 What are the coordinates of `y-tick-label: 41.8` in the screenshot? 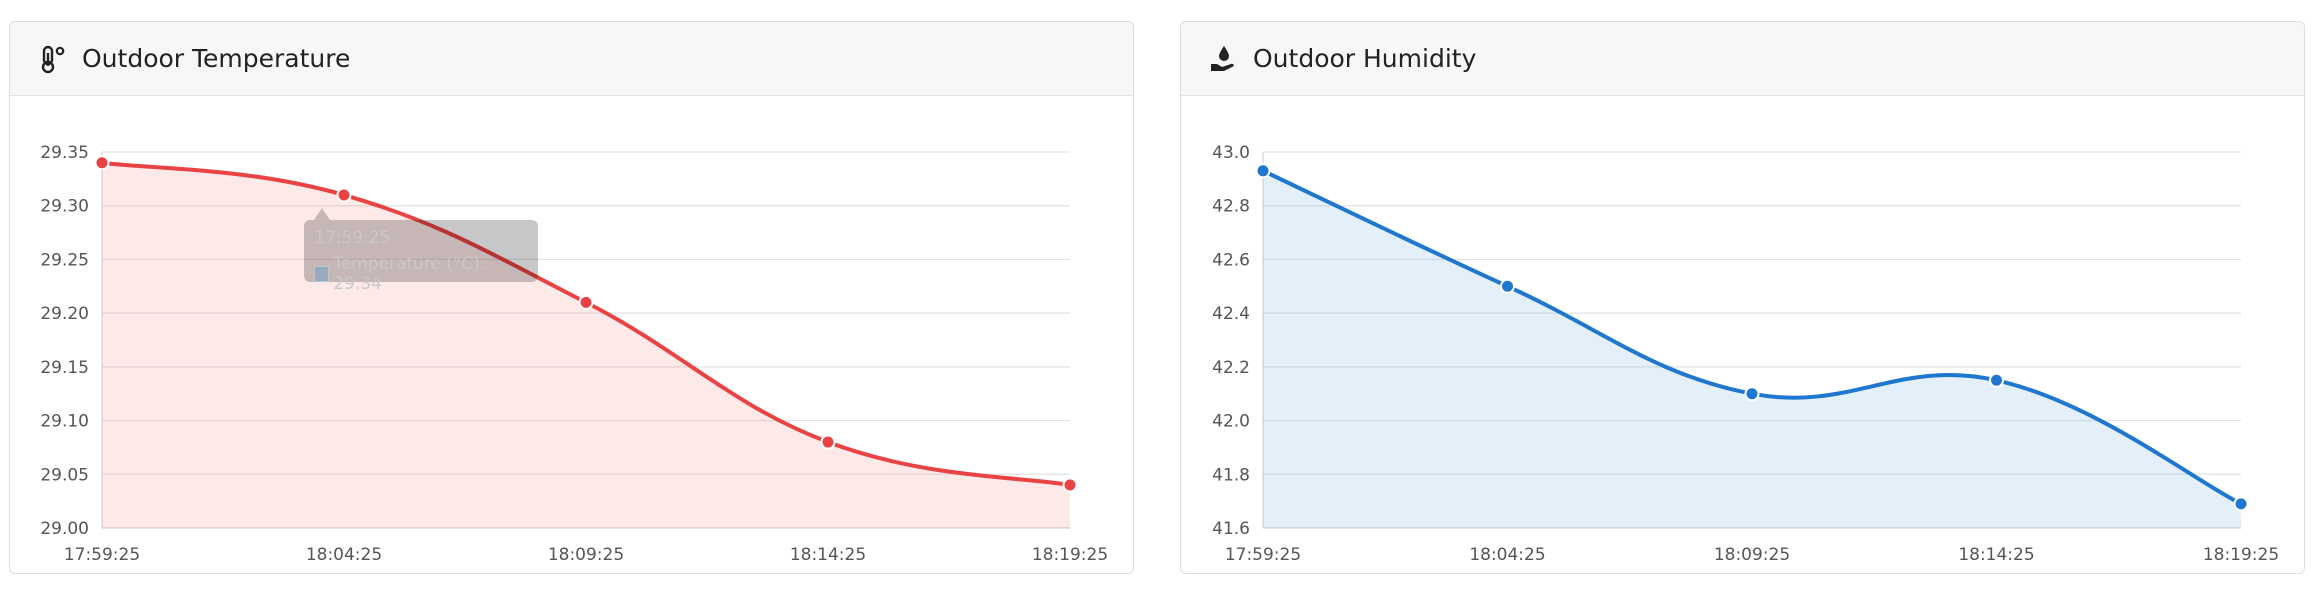 It's located at (1231, 475).